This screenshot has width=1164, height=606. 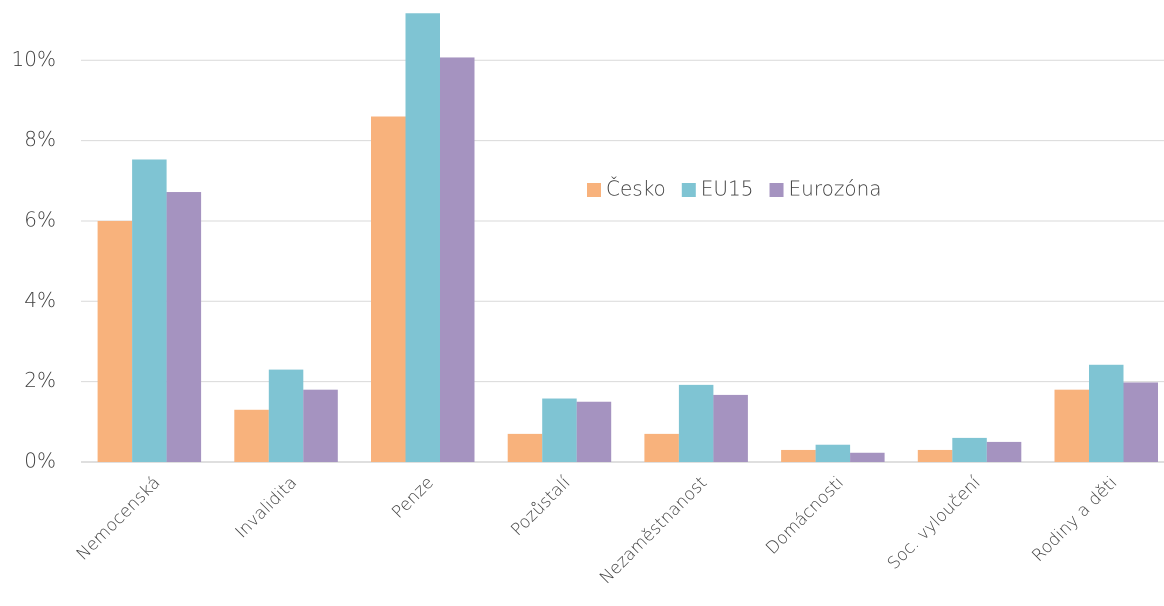 I want to click on y-tick-label: 6%, so click(x=40, y=219).